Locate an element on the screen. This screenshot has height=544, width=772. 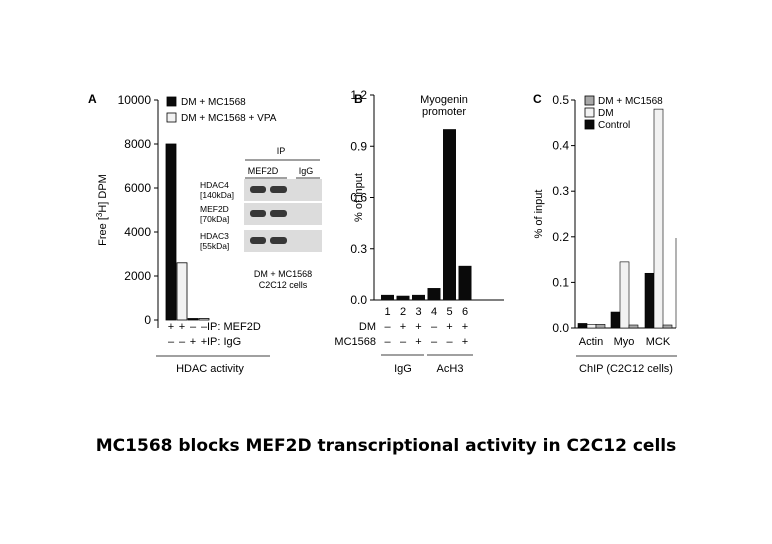
group-label: AcH3 is located at coordinates (450, 369).